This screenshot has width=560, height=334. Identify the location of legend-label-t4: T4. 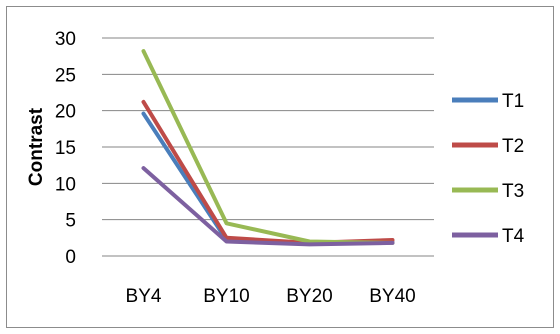
(513, 236).